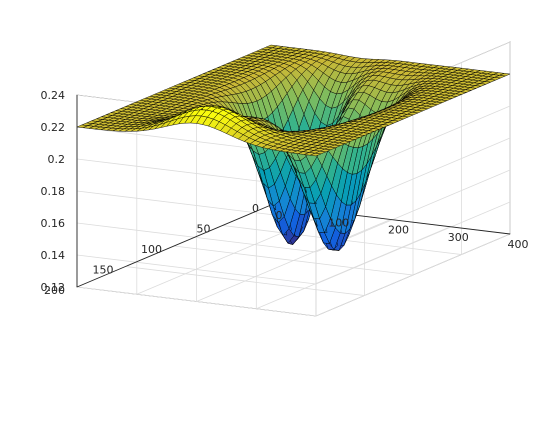 The image size is (560, 425). I want to click on x-tick-label: 0, so click(279, 215).